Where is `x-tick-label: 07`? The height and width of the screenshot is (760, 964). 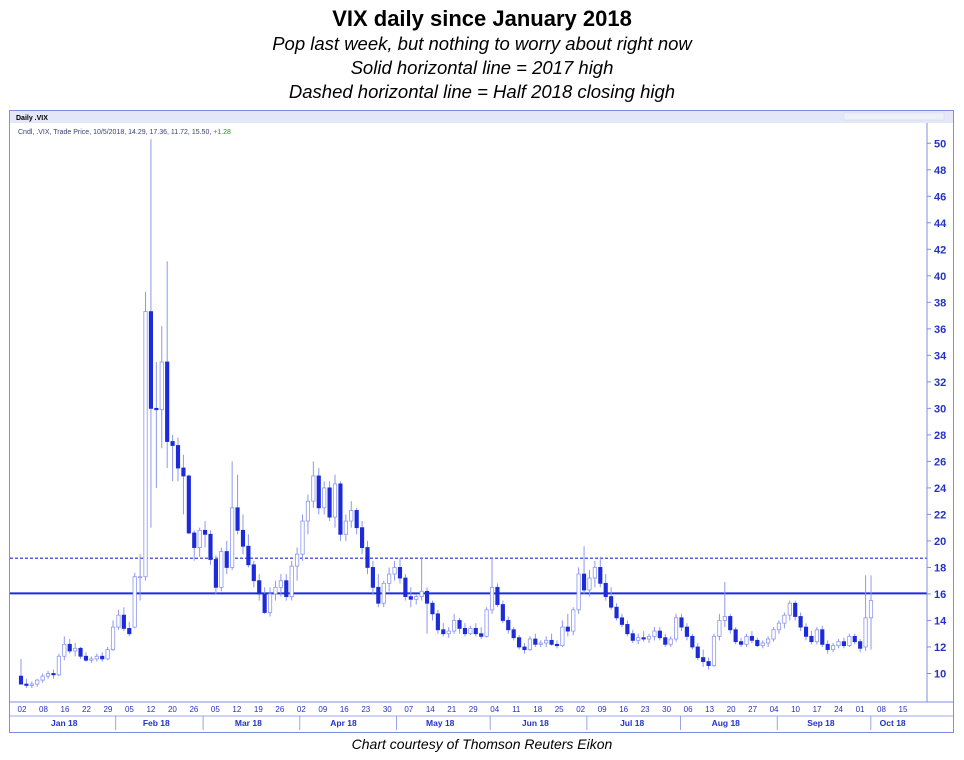
x-tick-label: 07 is located at coordinates (408, 709).